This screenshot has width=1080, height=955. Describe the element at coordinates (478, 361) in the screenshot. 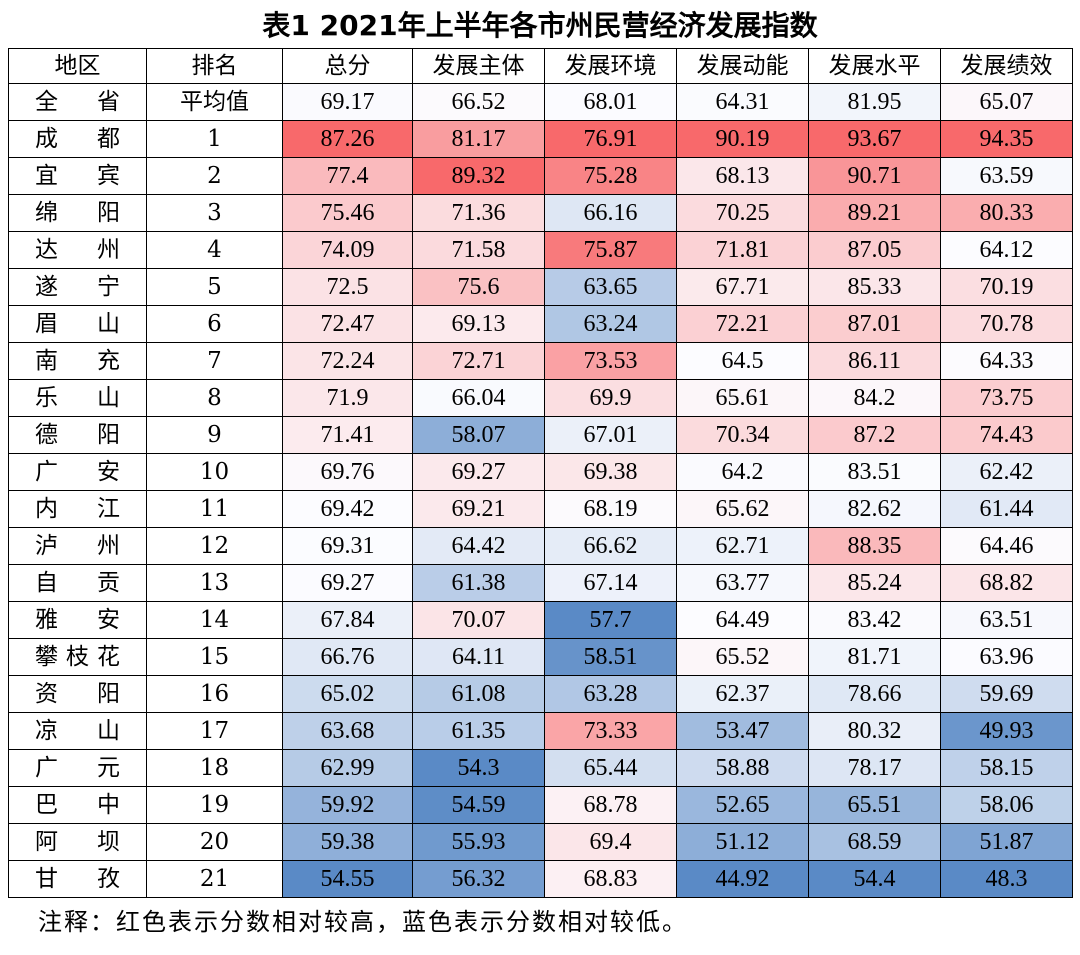

I see `entity-score-cell: 72.71` at that location.